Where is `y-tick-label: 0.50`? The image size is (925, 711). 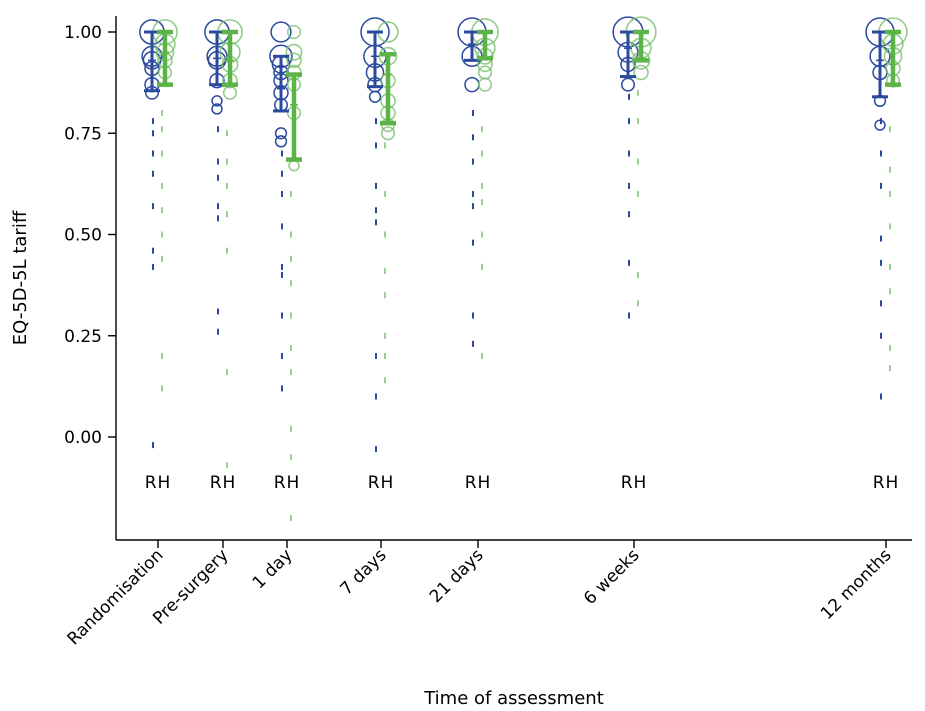
y-tick-label: 0.50 is located at coordinates (83, 236).